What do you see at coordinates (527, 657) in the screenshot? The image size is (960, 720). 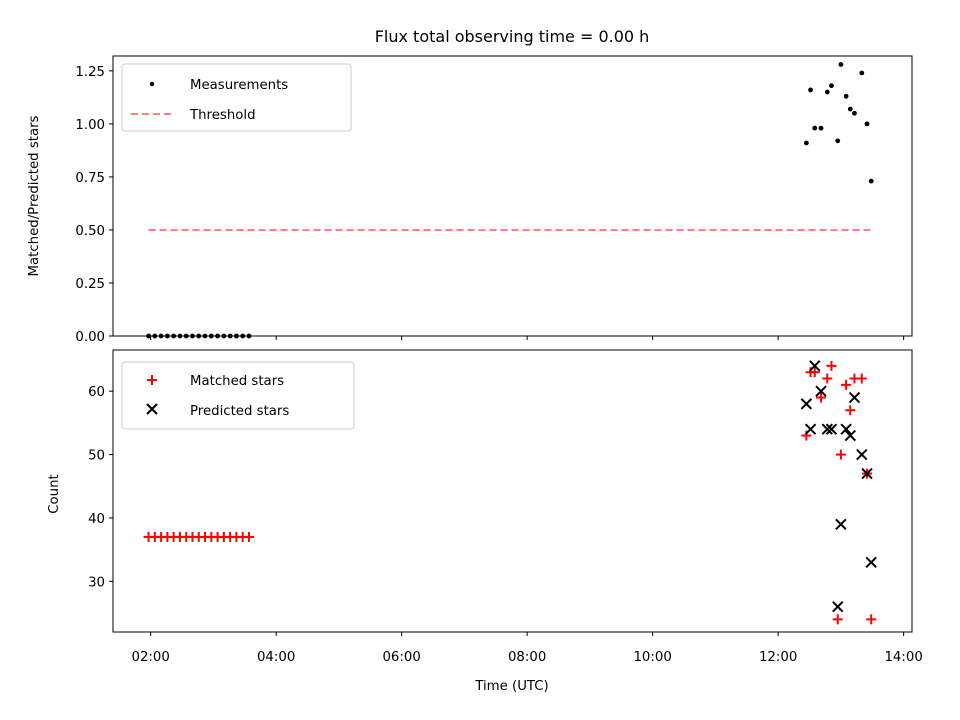 I see `x-tick-label: 08:00` at bounding box center [527, 657].